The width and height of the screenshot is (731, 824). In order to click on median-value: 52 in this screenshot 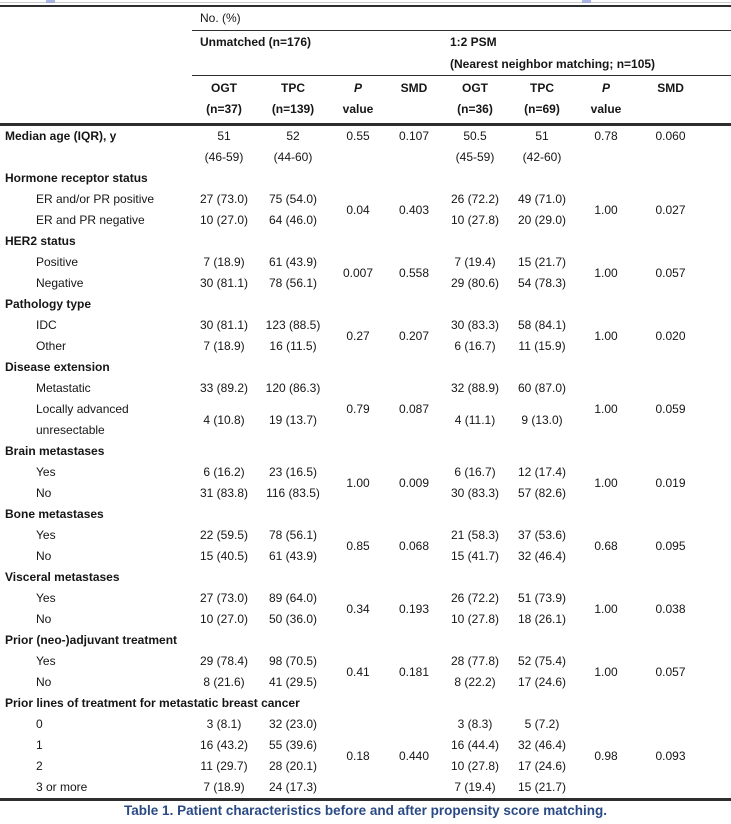, I will do `click(293, 136)`.